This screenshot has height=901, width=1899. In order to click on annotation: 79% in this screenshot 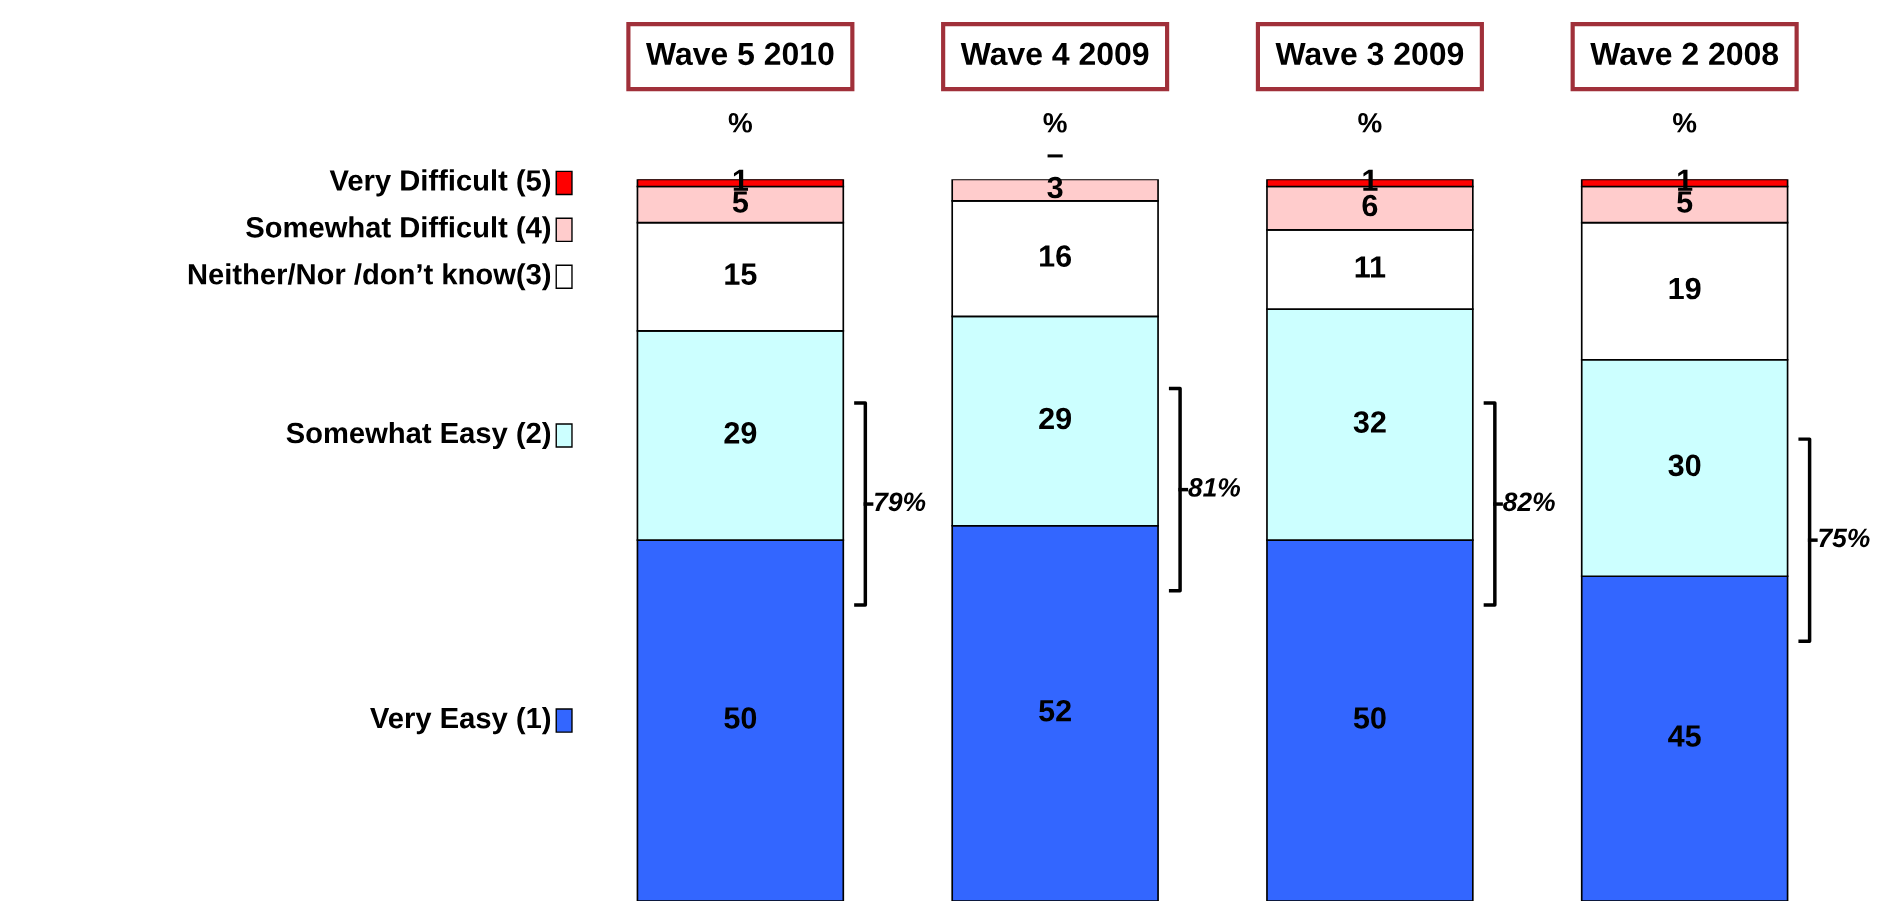, I will do `click(900, 502)`.